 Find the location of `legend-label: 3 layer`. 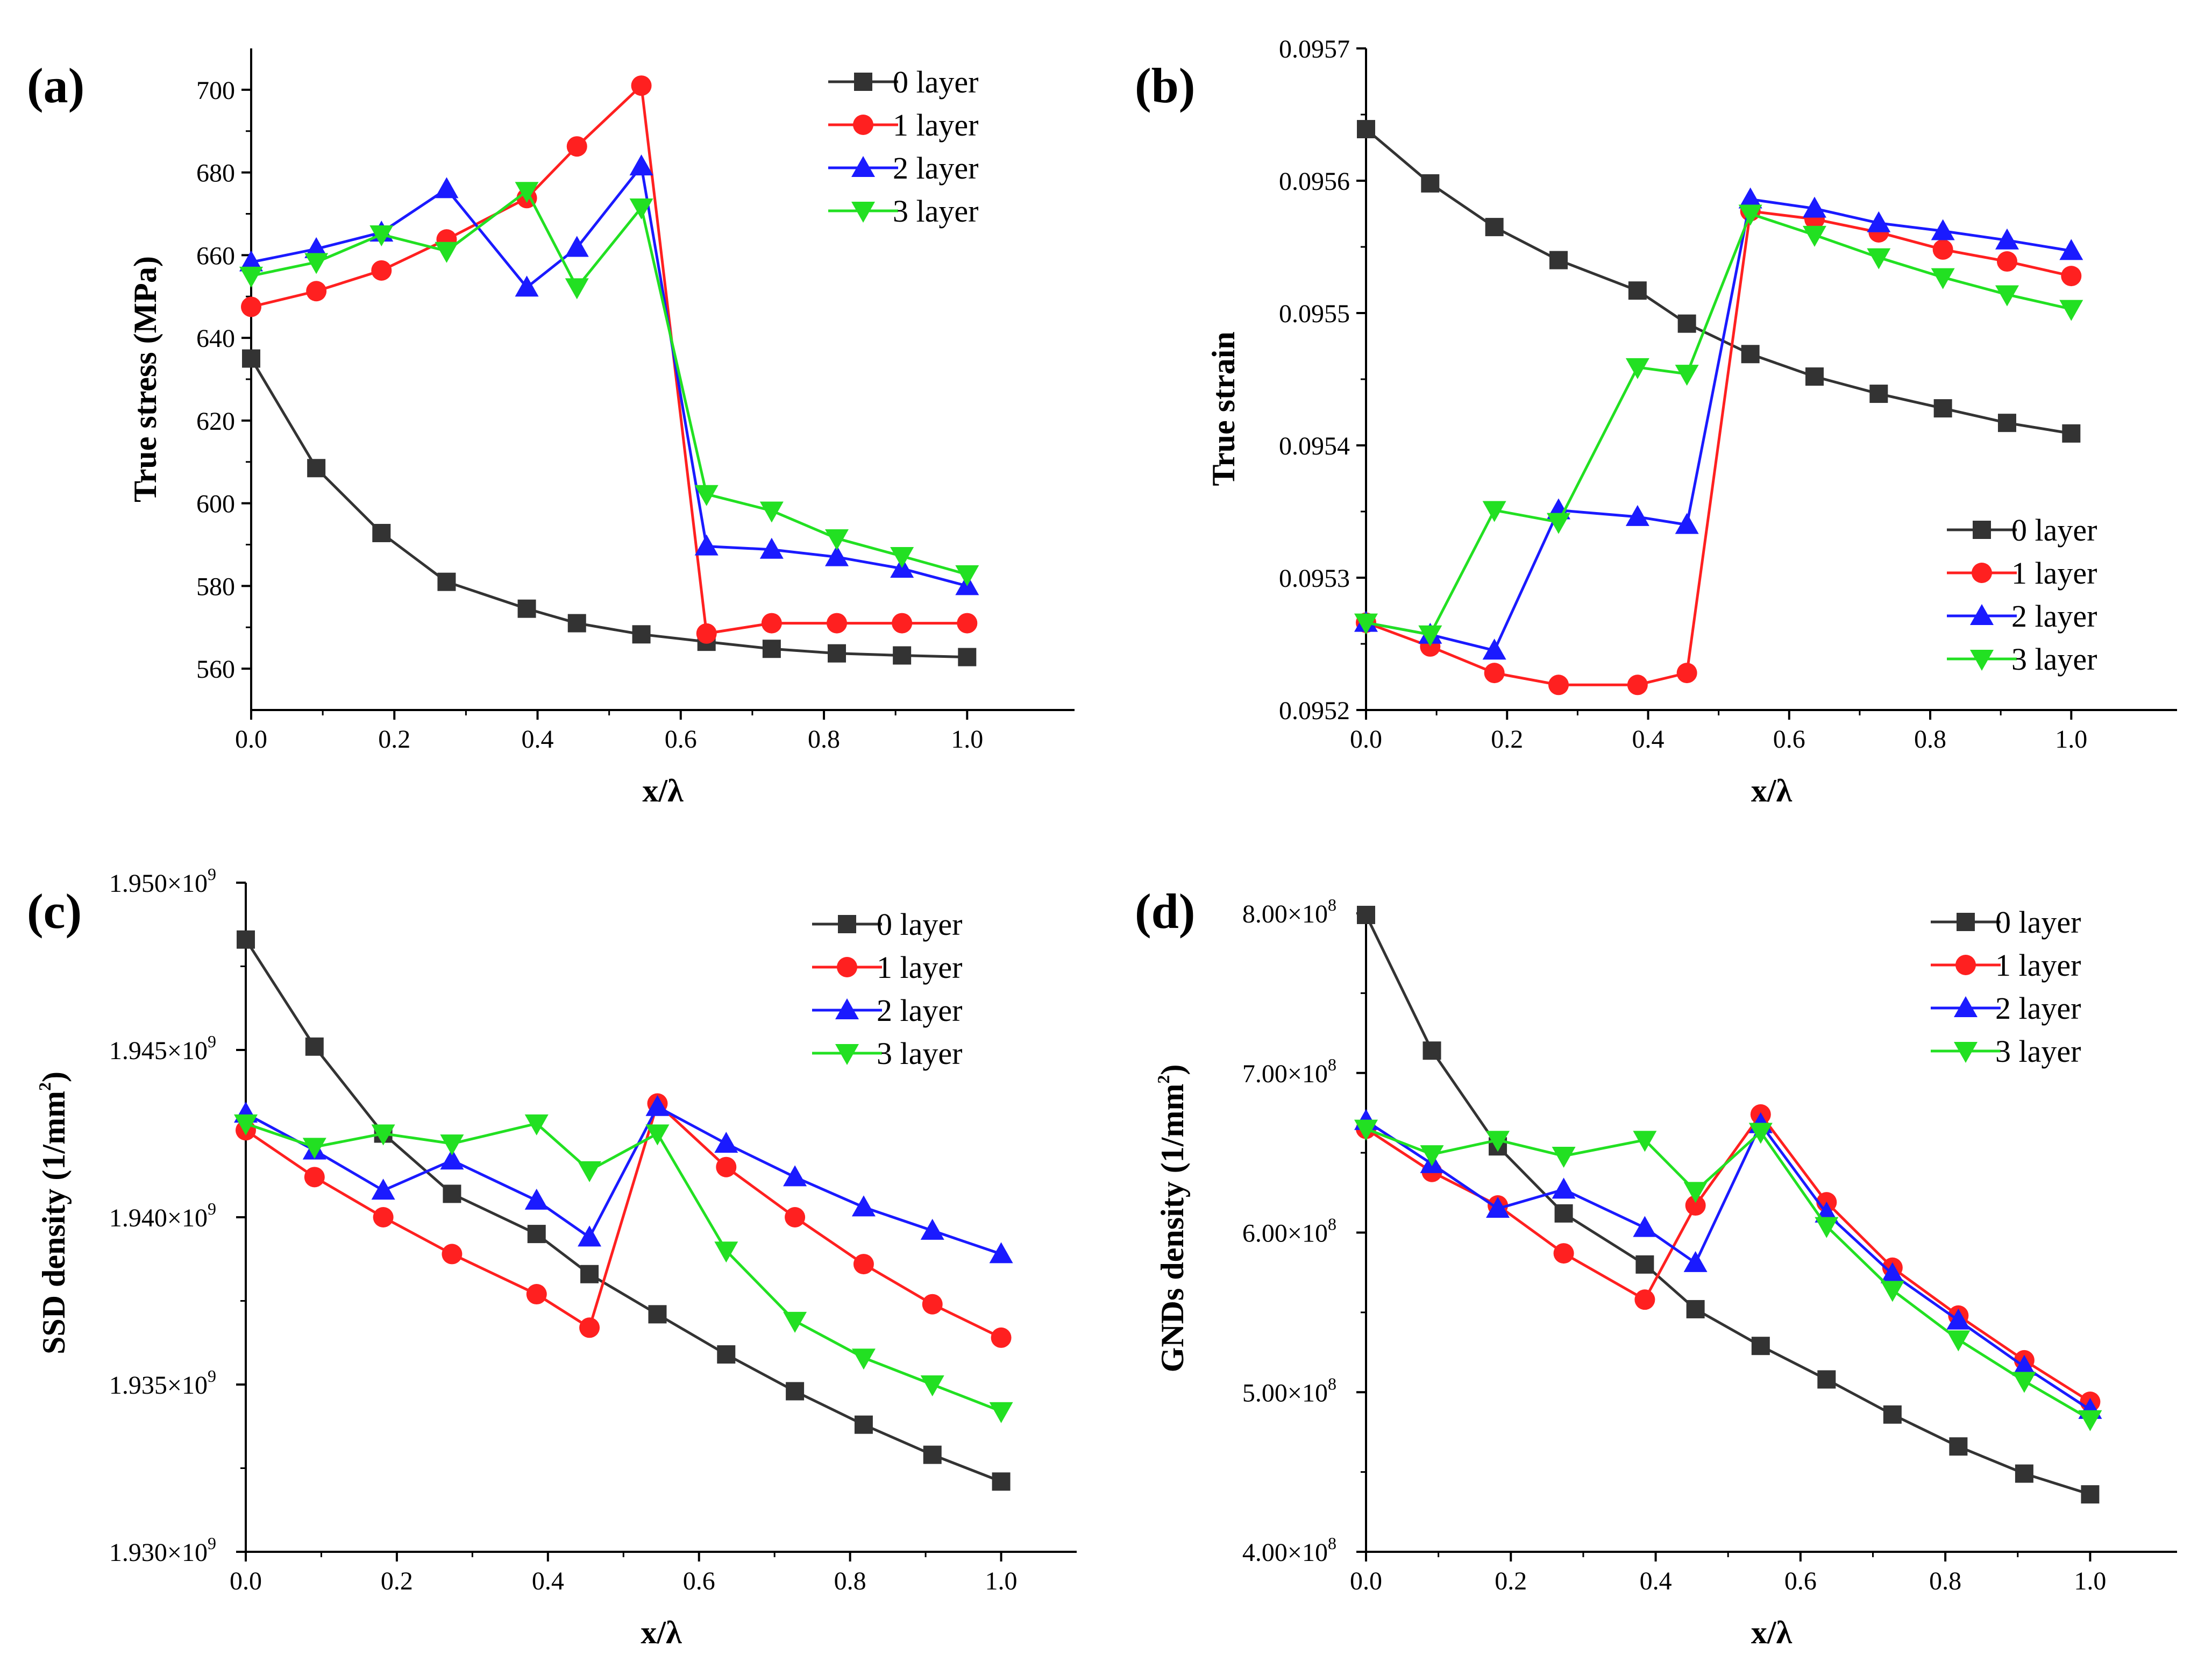

legend-label: 3 layer is located at coordinates (2038, 1052).